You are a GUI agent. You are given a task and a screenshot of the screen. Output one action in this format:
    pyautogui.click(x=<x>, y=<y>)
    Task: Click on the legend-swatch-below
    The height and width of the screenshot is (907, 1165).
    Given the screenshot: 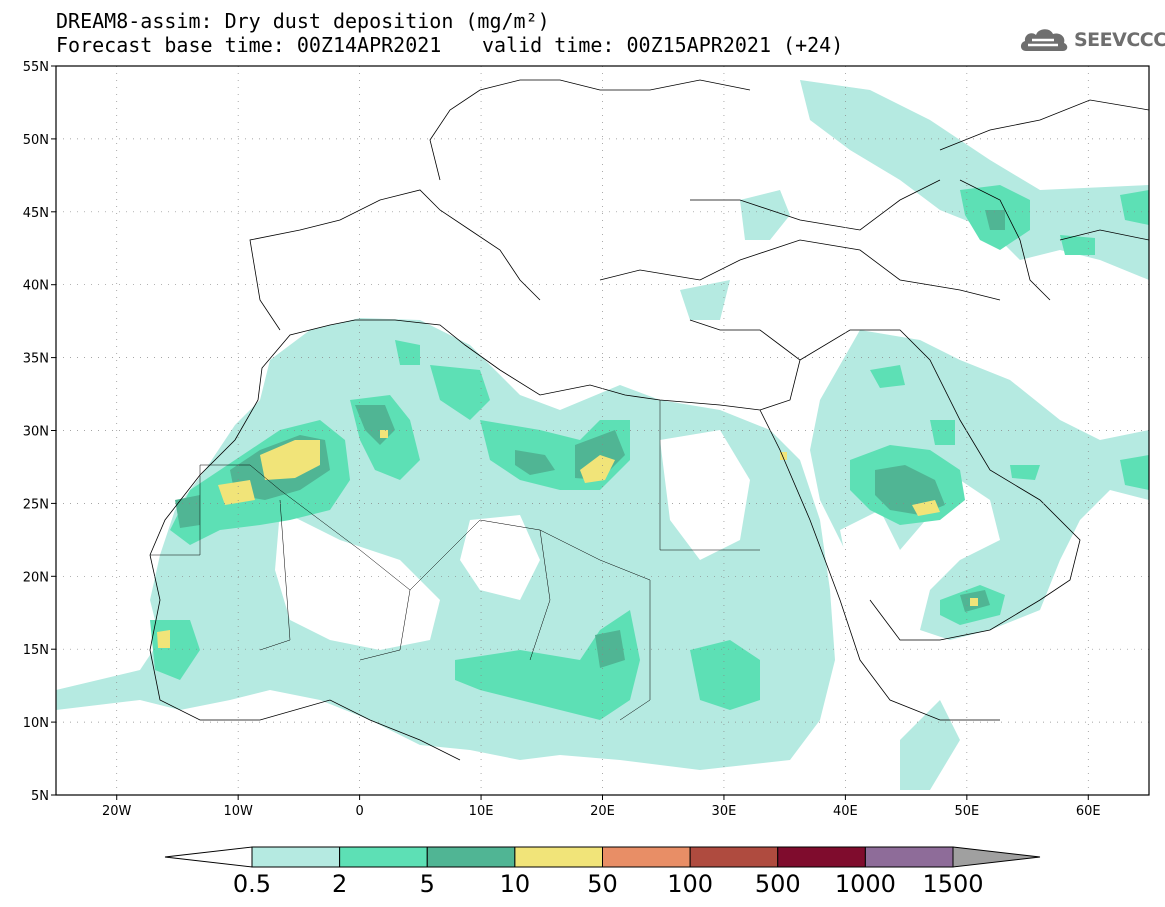 What is the action you would take?
    pyautogui.click(x=208, y=857)
    